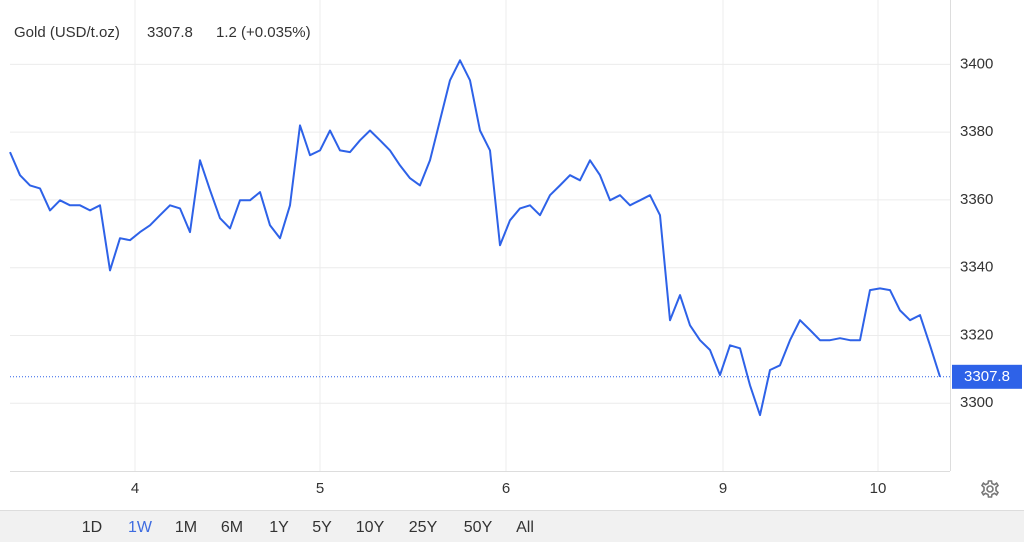 This screenshot has height=542, width=1024. Describe the element at coordinates (976, 267) in the screenshot. I see `y-tick-label: 3340` at that location.